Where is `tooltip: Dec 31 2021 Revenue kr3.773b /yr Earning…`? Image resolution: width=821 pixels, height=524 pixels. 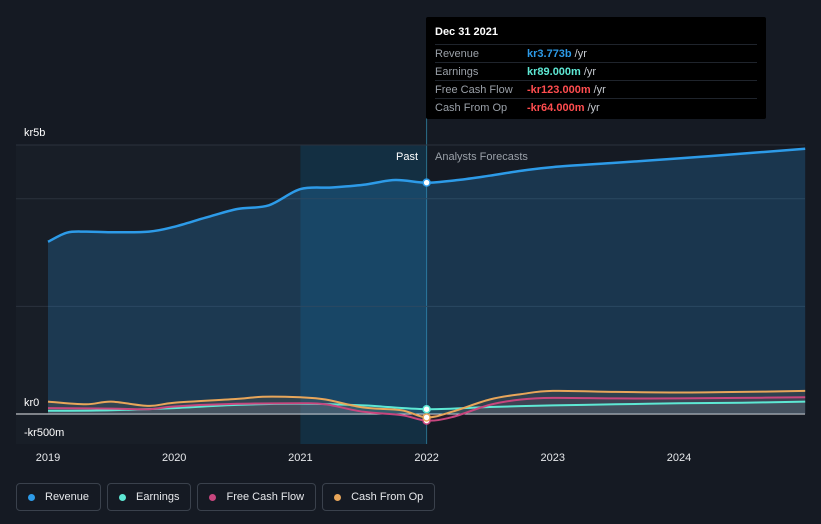 tooltip: Dec 31 2021 Revenue kr3.773b /yr Earning… is located at coordinates (596, 68).